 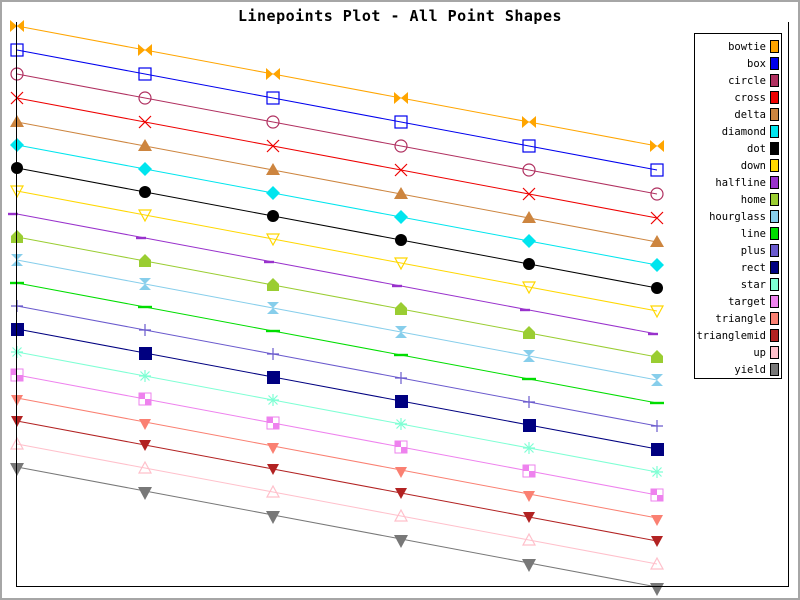 I want to click on legend-entry-halfline: halfline, so click(x=738, y=182).